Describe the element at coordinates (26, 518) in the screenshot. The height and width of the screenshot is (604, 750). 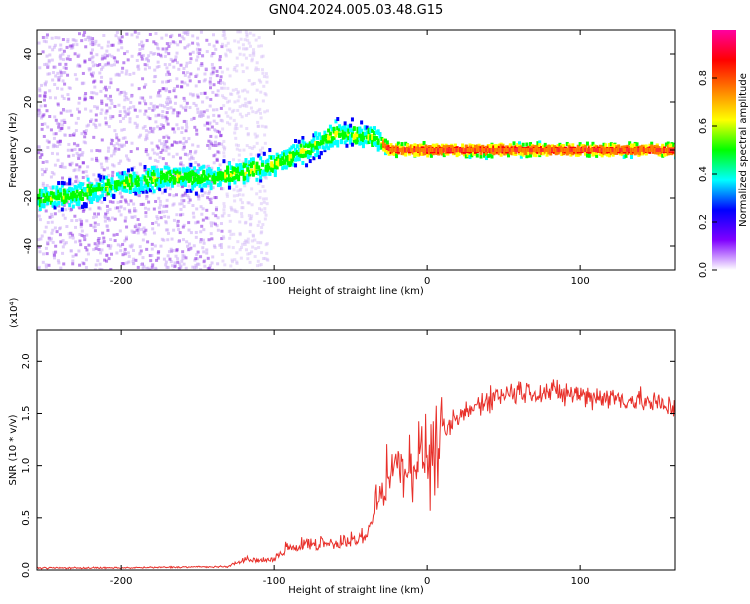
I see `y-tick-label: 0.5` at that location.